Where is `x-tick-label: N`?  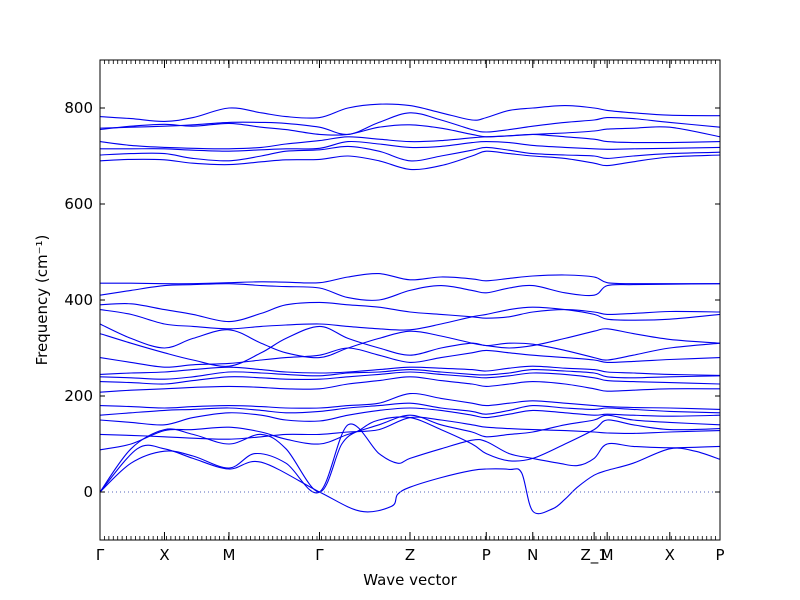 x-tick-label: N is located at coordinates (532, 555).